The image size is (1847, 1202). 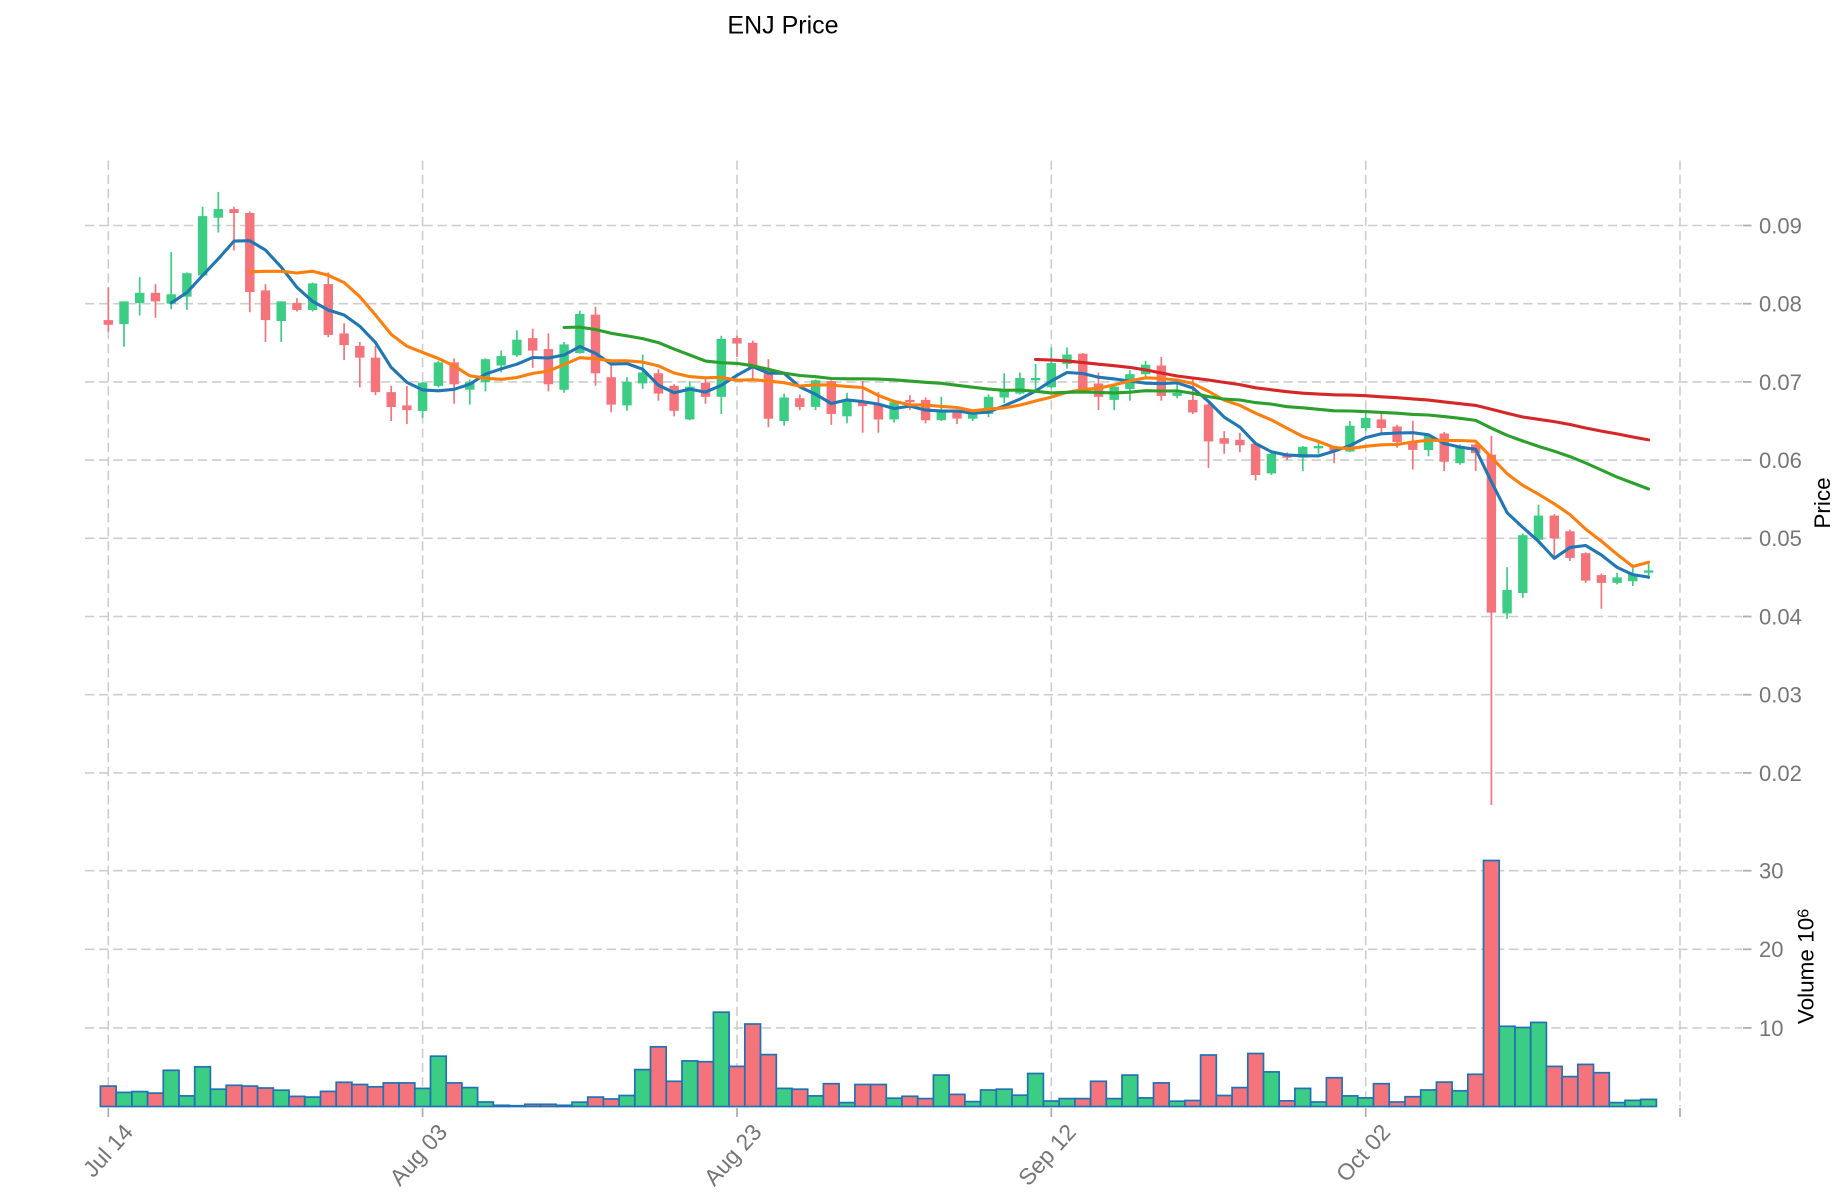 I want to click on svg-text: 0.09, so click(x=1780, y=225).